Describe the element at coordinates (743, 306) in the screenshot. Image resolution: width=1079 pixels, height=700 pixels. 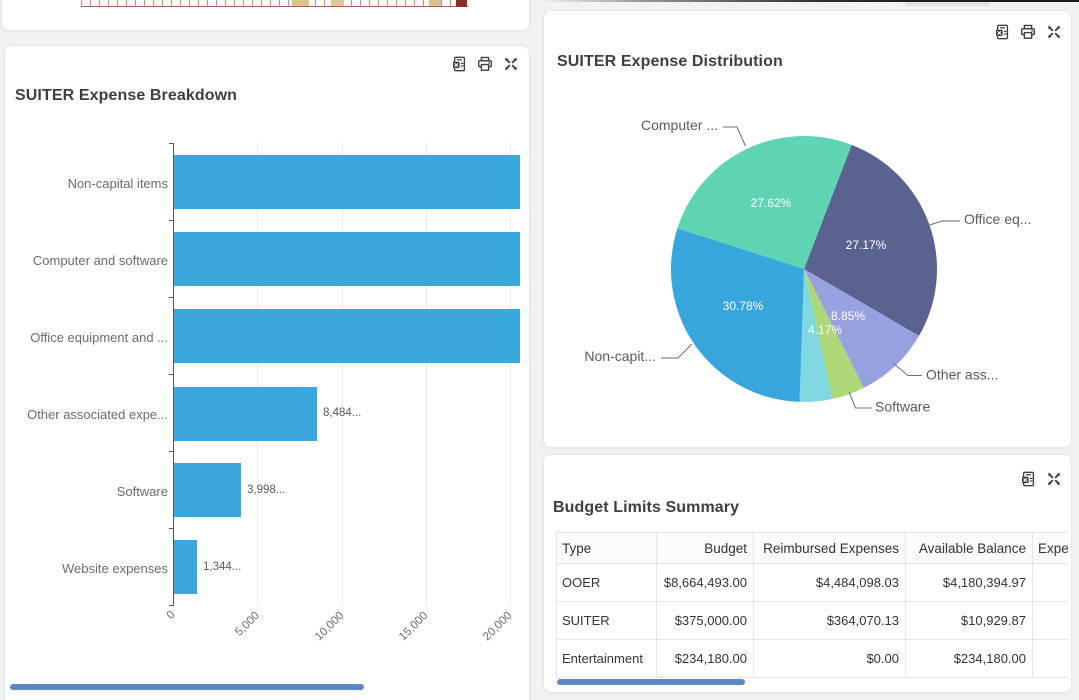
I see `svg-text: 30.78%` at that location.